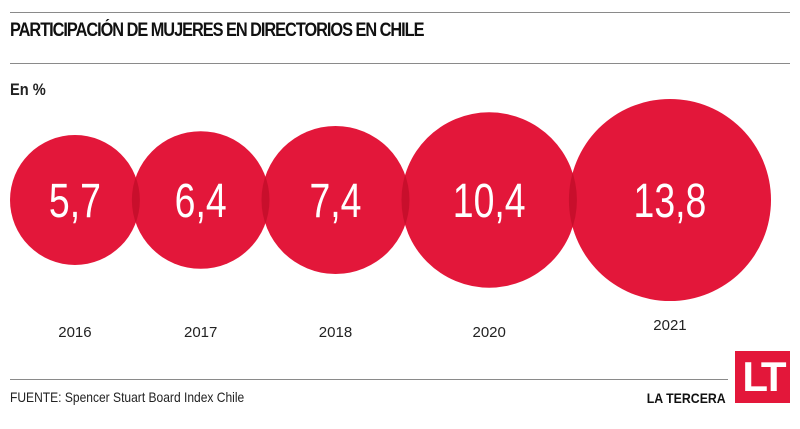  What do you see at coordinates (127, 397) in the screenshot?
I see `source-note: FUENTE: Spencer Stuart Board Index Chile` at bounding box center [127, 397].